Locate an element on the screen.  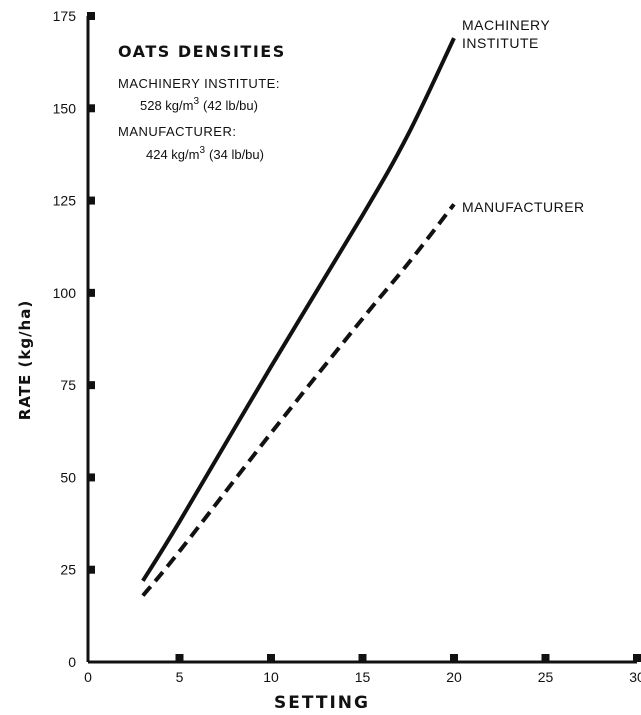
y-tick-label-150: 150 is located at coordinates (65, 108).